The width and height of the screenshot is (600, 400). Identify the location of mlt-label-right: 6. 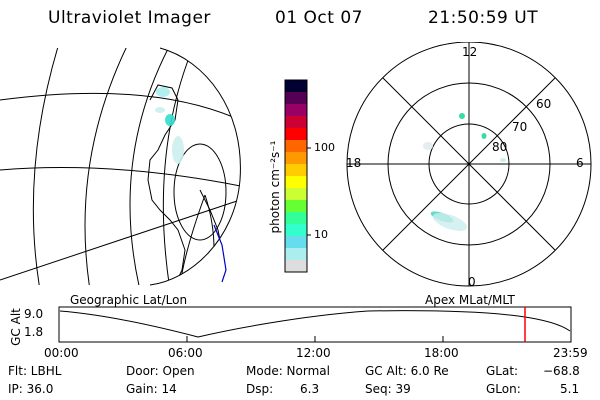
(580, 163).